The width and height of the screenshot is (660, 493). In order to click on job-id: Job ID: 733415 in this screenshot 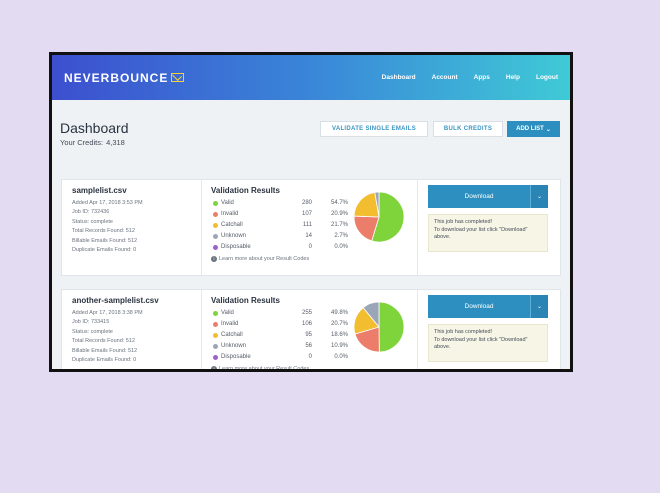, I will do `click(91, 322)`.